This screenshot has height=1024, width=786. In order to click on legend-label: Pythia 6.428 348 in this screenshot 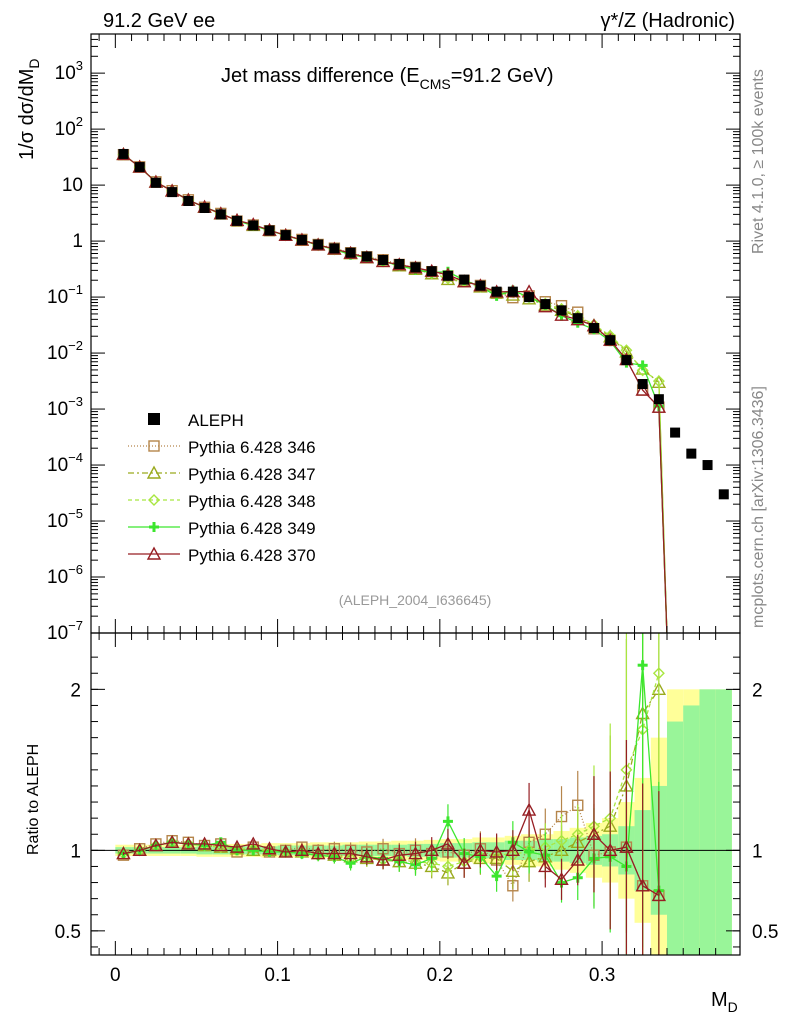, I will do `click(252, 501)`.